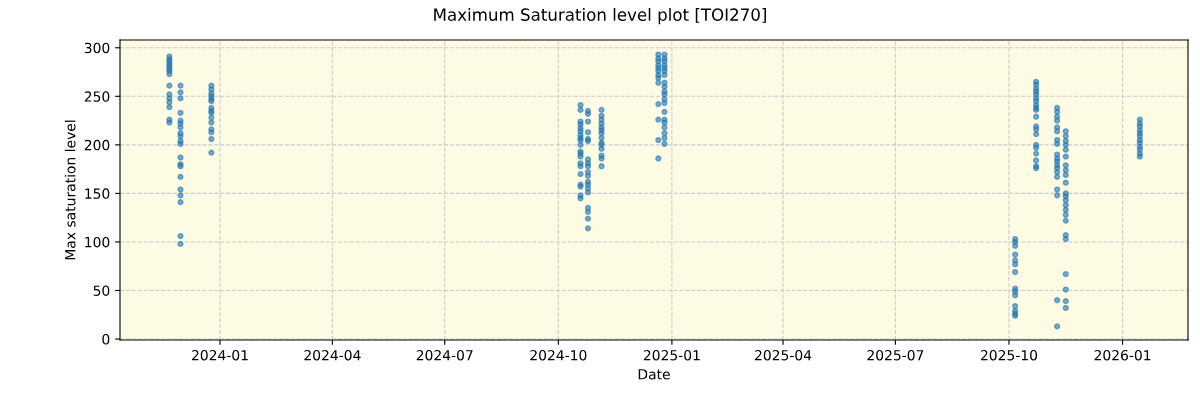 This screenshot has width=1200, height=400. I want to click on x-tick-label: 2025-04, so click(783, 355).